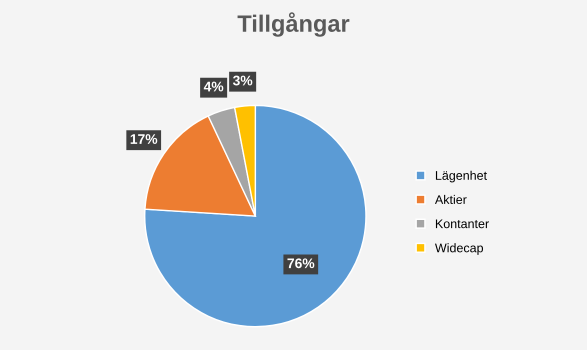 Image resolution: width=587 pixels, height=350 pixels. Describe the element at coordinates (450, 199) in the screenshot. I see `legend-label: Aktier` at that location.